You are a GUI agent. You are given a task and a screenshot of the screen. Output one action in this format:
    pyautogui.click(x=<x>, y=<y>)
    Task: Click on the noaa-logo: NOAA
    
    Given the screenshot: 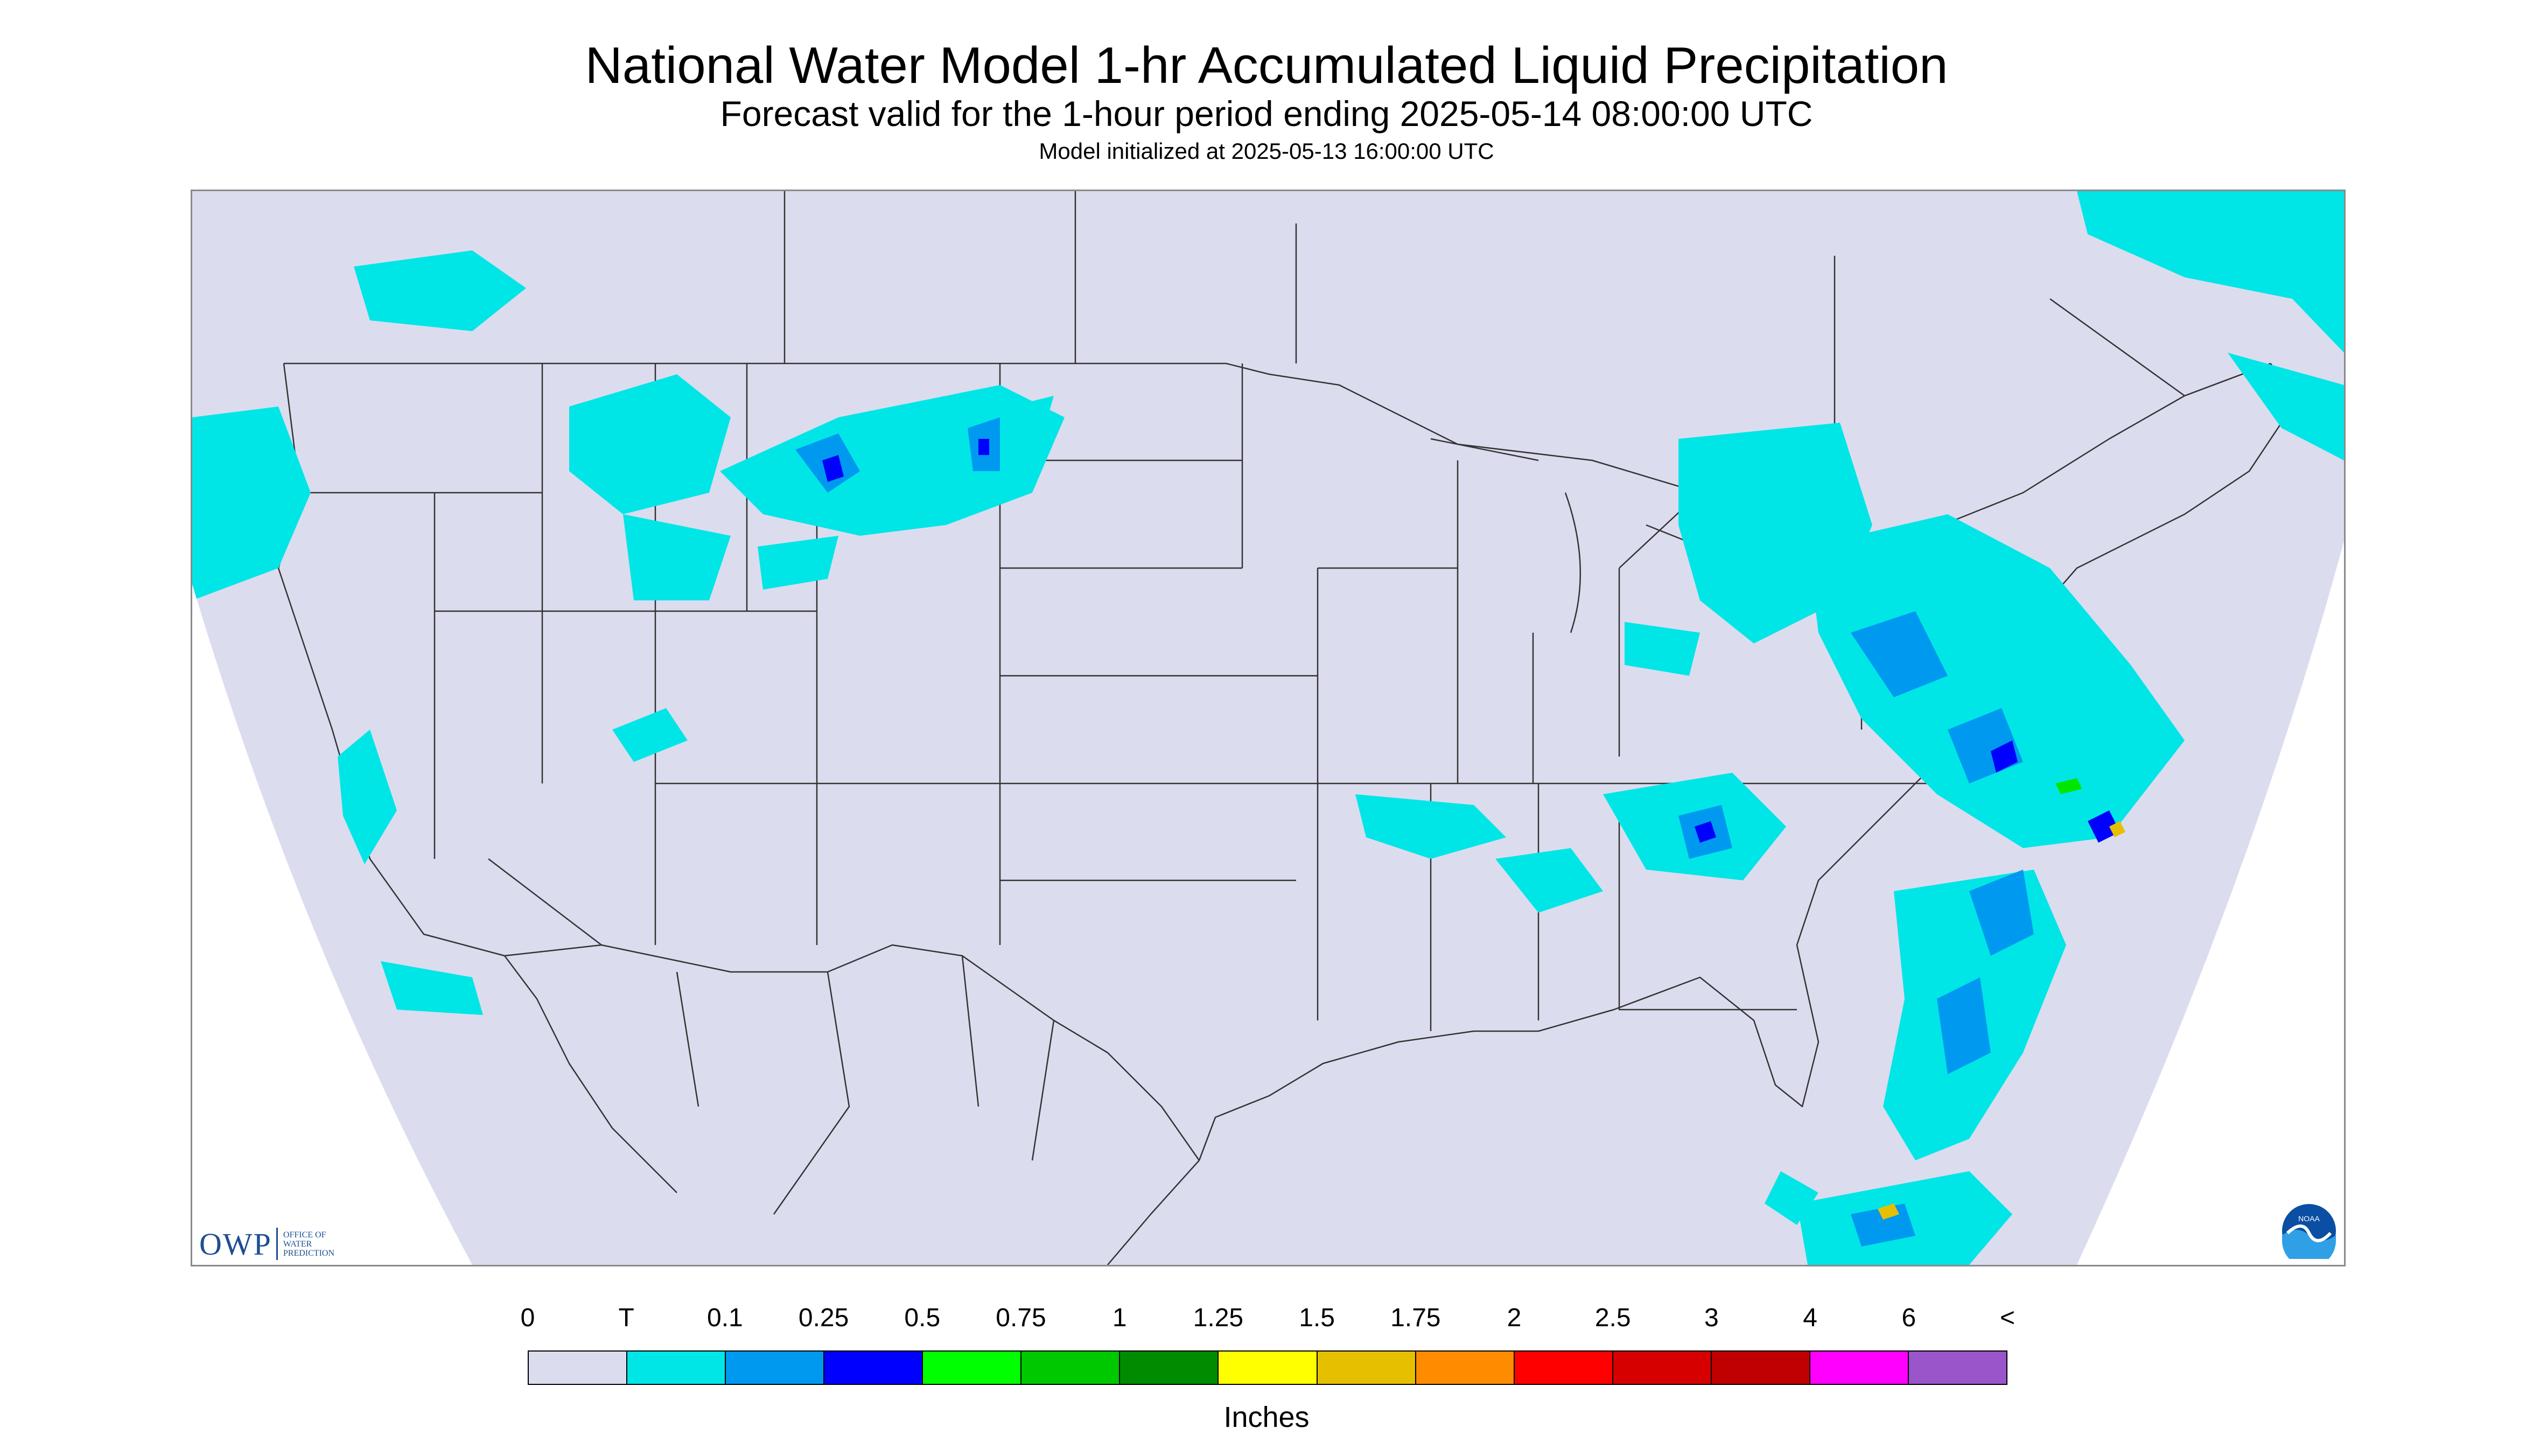 What is the action you would take?
    pyautogui.click(x=2309, y=1231)
    